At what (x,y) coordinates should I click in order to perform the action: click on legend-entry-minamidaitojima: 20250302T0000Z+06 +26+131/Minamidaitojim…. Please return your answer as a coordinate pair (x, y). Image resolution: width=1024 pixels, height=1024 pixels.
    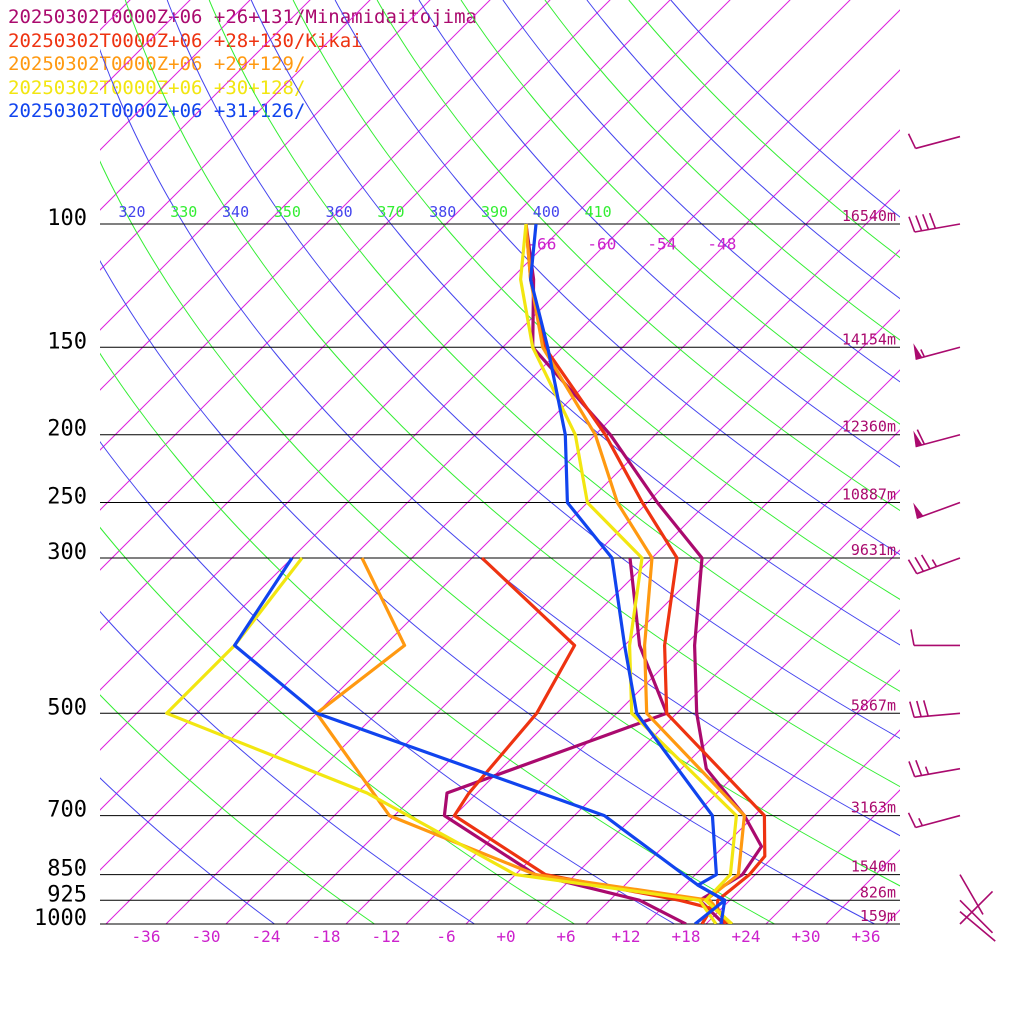
    Looking at the image, I should click on (242, 17).